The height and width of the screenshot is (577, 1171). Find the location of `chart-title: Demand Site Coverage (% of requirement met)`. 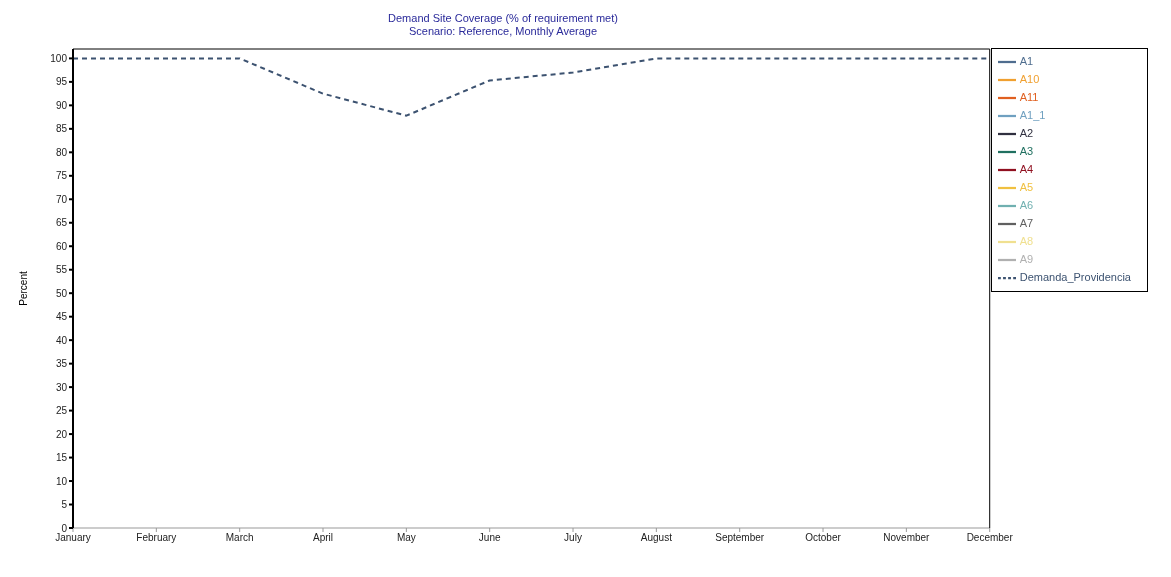

chart-title: Demand Site Coverage (% of requirement met) is located at coordinates (503, 18).